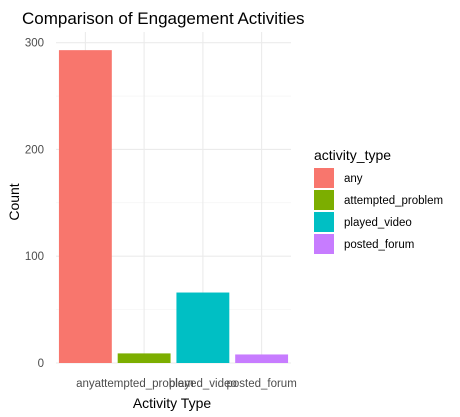  I want to click on x-tick-label: played_video, so click(203, 384).